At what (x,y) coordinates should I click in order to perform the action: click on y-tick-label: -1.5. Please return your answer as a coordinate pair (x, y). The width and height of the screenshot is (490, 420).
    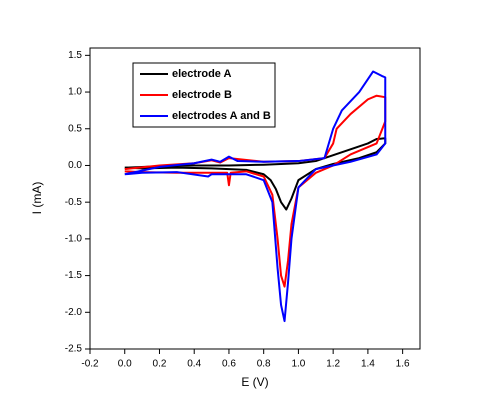
    Looking at the image, I should click on (74, 275).